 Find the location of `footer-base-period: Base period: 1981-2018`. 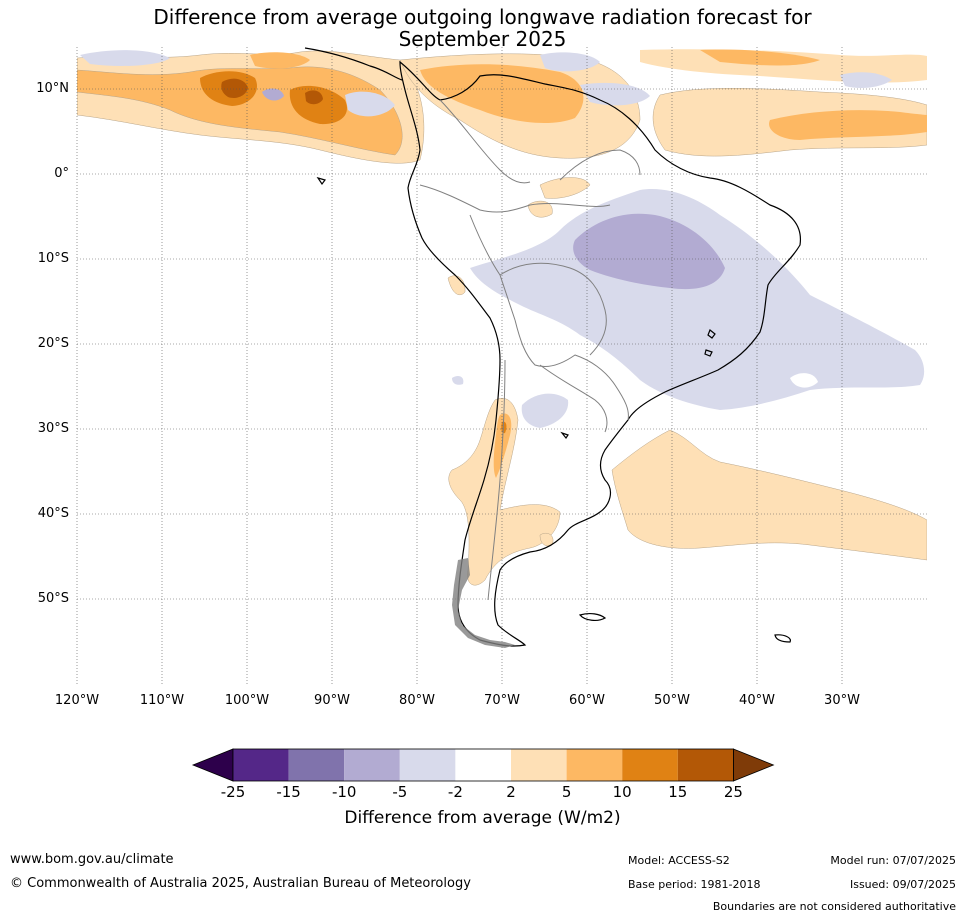

footer-base-period: Base period: 1981-2018 is located at coordinates (694, 884).